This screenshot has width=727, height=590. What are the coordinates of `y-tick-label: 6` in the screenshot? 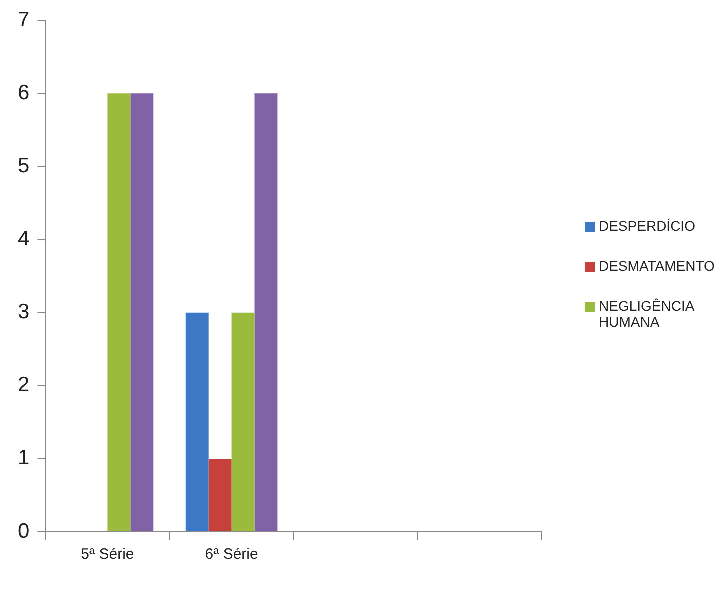 It's located at (24, 92).